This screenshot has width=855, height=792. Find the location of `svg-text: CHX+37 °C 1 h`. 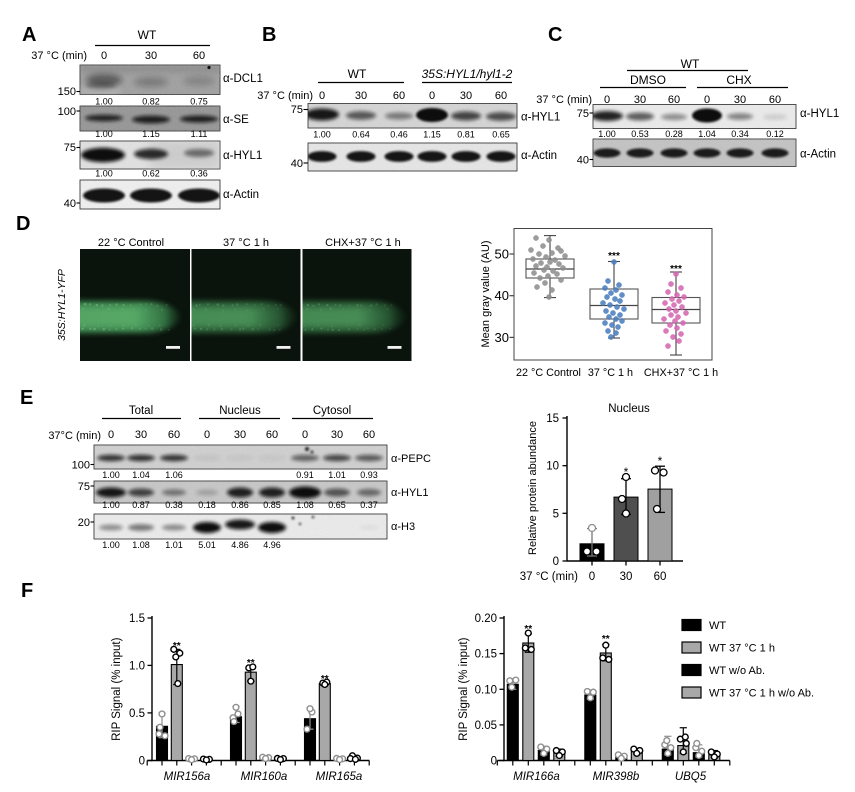

svg-text: CHX+37 °C 1 h is located at coordinates (681, 373).